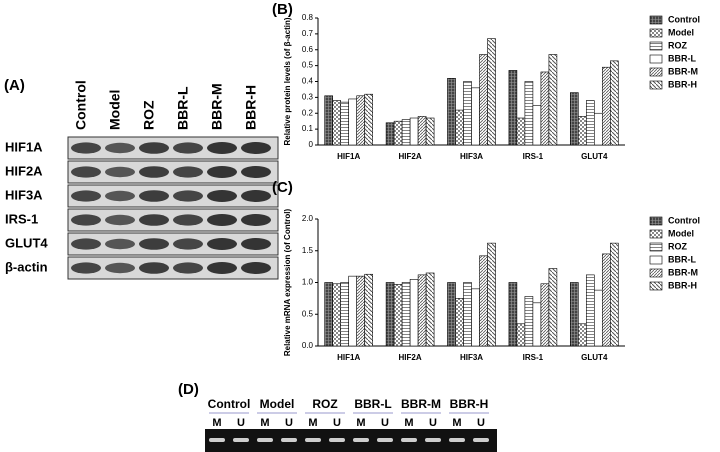 The height and width of the screenshot is (452, 720). I want to click on y-axis-label: Relative mRNA expression (of Control), so click(287, 283).